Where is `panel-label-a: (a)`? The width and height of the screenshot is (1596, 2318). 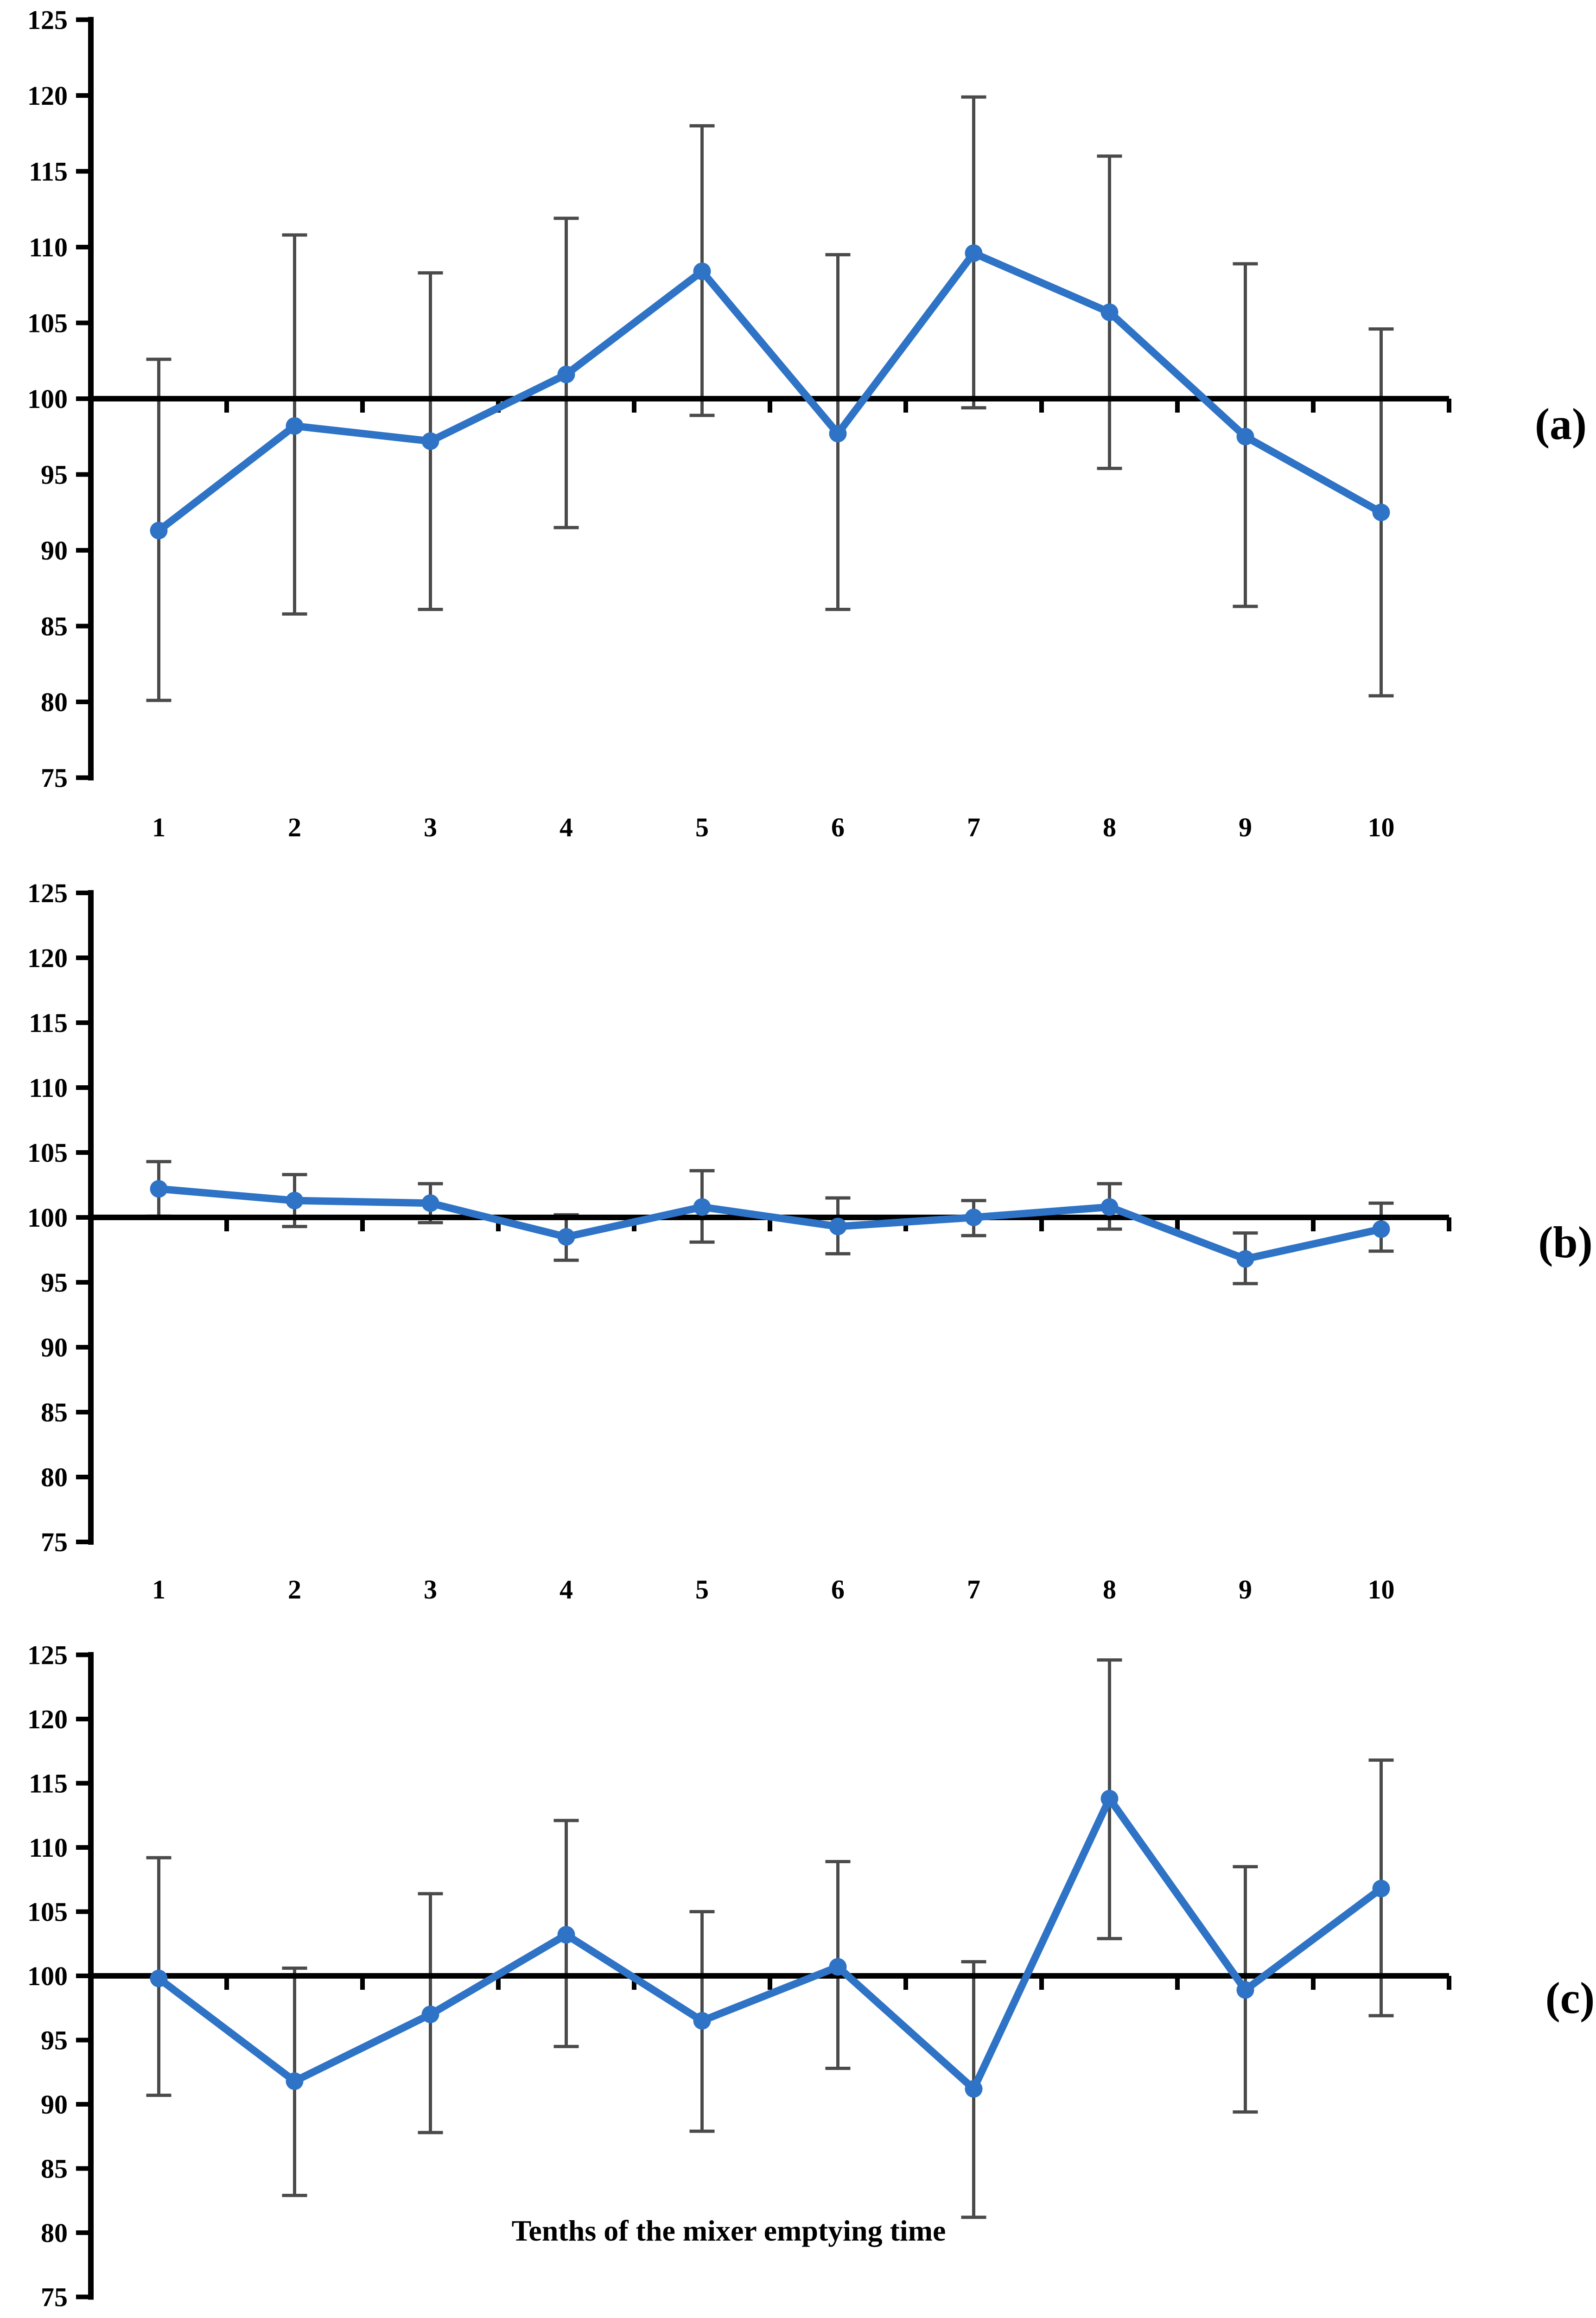
panel-label-a: (a) is located at coordinates (1561, 424).